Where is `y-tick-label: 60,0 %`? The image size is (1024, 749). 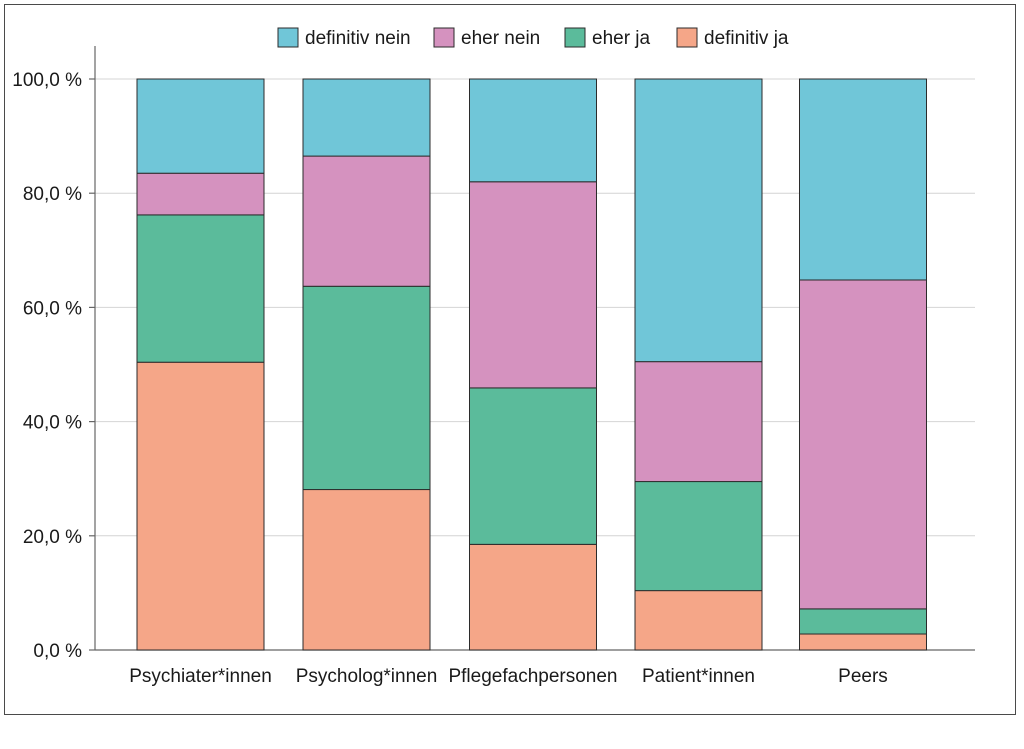 y-tick-label: 60,0 % is located at coordinates (52, 308).